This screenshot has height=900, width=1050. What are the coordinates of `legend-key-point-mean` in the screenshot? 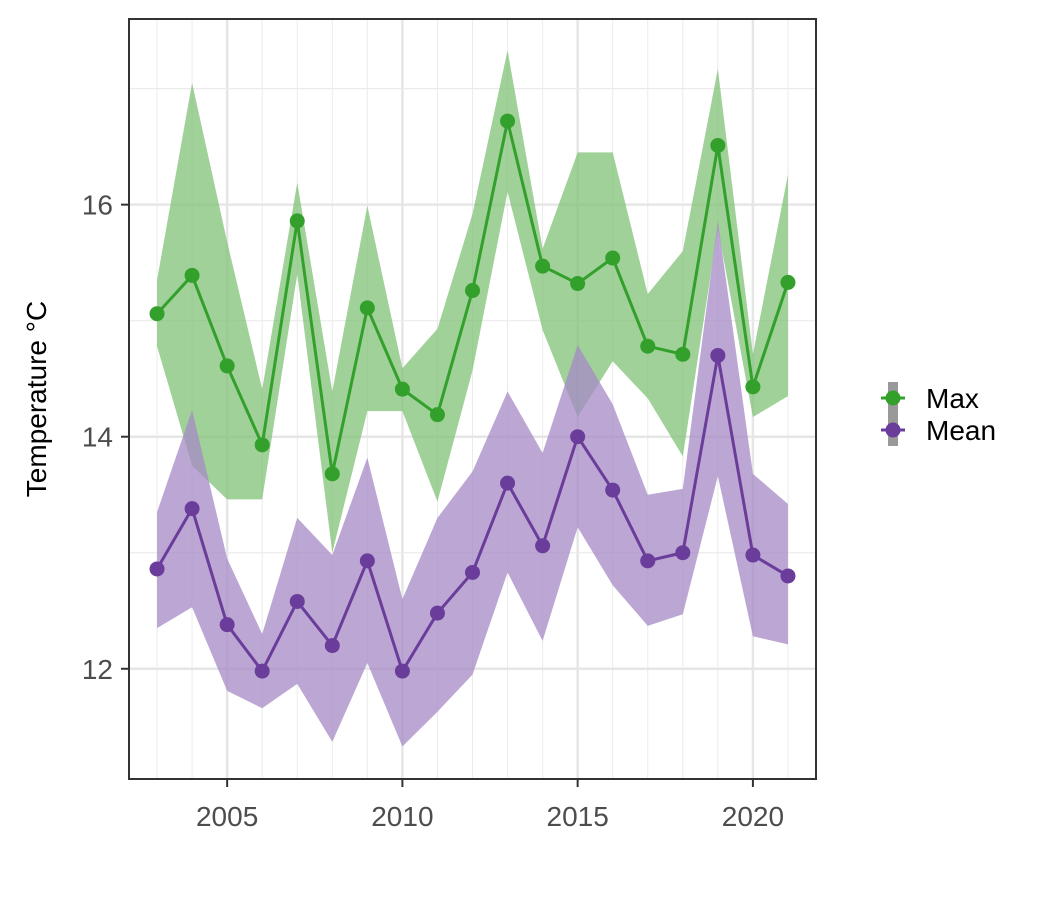 It's located at (893, 430).